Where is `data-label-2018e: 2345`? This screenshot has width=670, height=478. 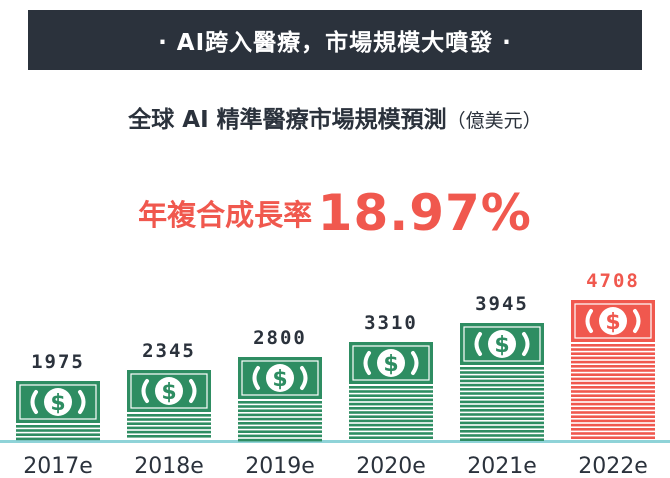 data-label-2018e: 2345 is located at coordinates (169, 351).